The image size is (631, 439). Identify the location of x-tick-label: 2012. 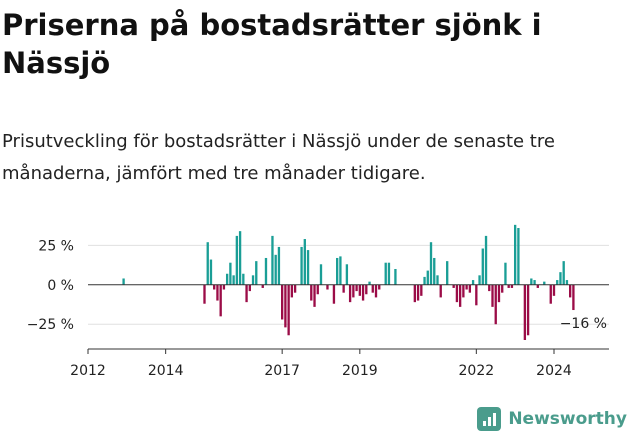
(88, 371).